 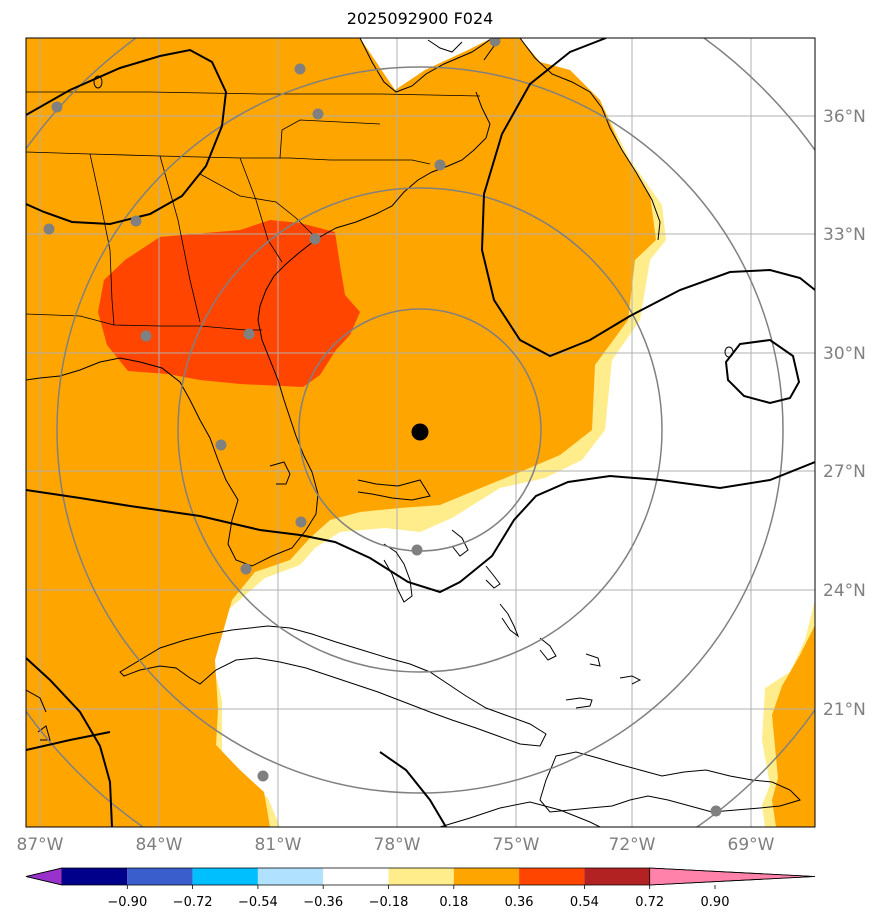 What do you see at coordinates (844, 710) in the screenshot?
I see `lat-label: 21°N` at bounding box center [844, 710].